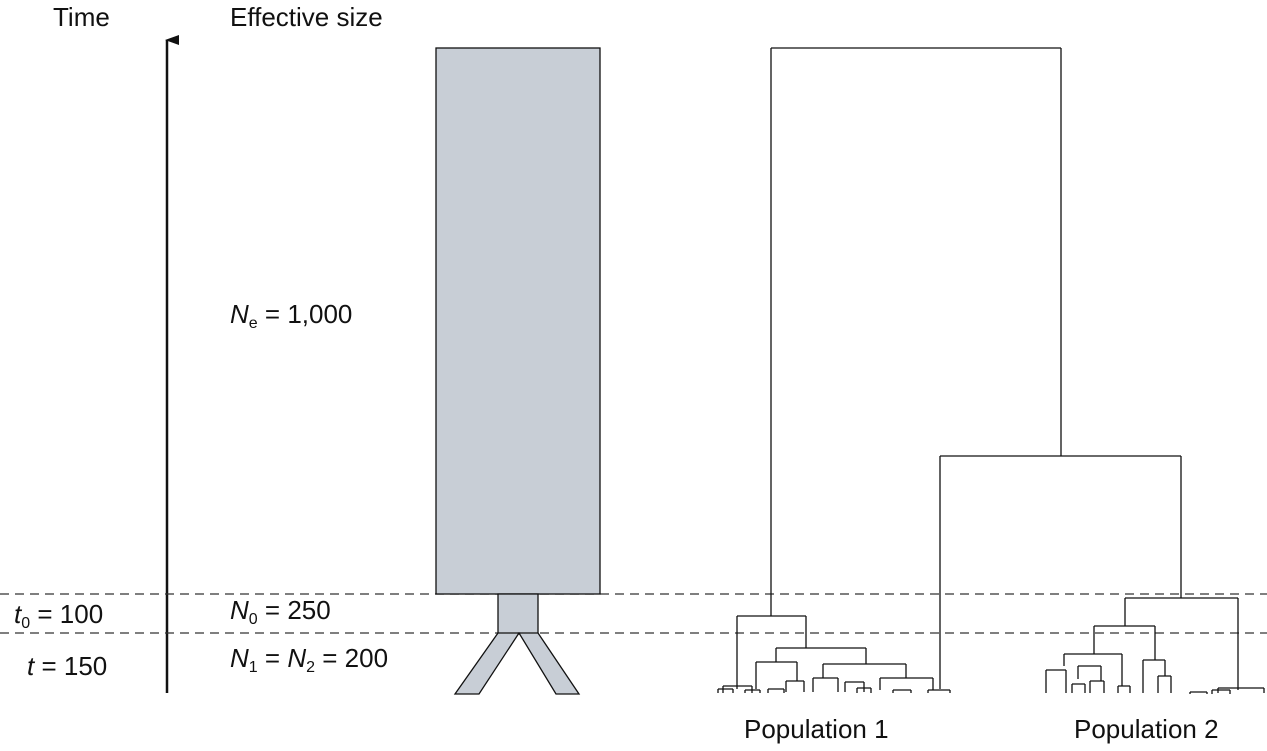 Image resolution: width=1267 pixels, height=751 pixels. What do you see at coordinates (549, 663) in the screenshot?
I see `daughter-population-2-branch` at bounding box center [549, 663].